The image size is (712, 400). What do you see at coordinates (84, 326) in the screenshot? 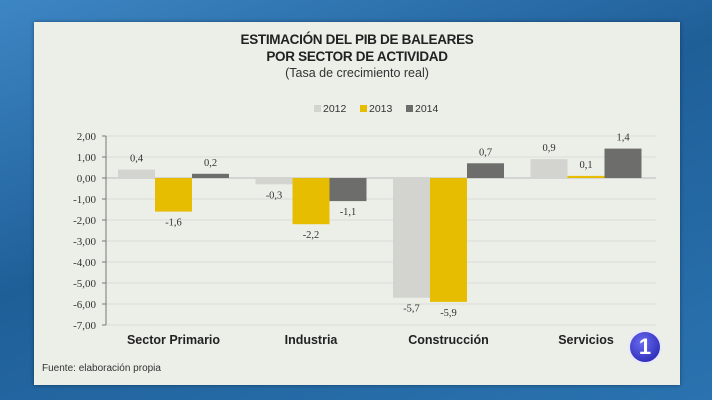
I see `y-tick-label: -7,00` at bounding box center [84, 326].